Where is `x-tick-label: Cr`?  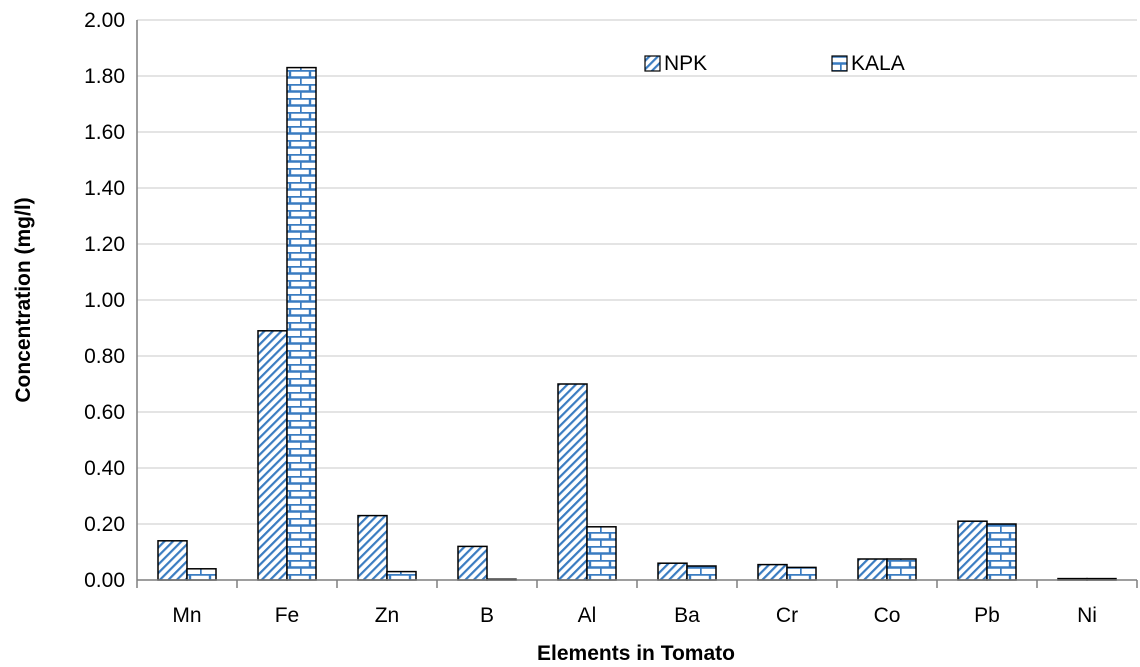
x-tick-label: Cr is located at coordinates (787, 615).